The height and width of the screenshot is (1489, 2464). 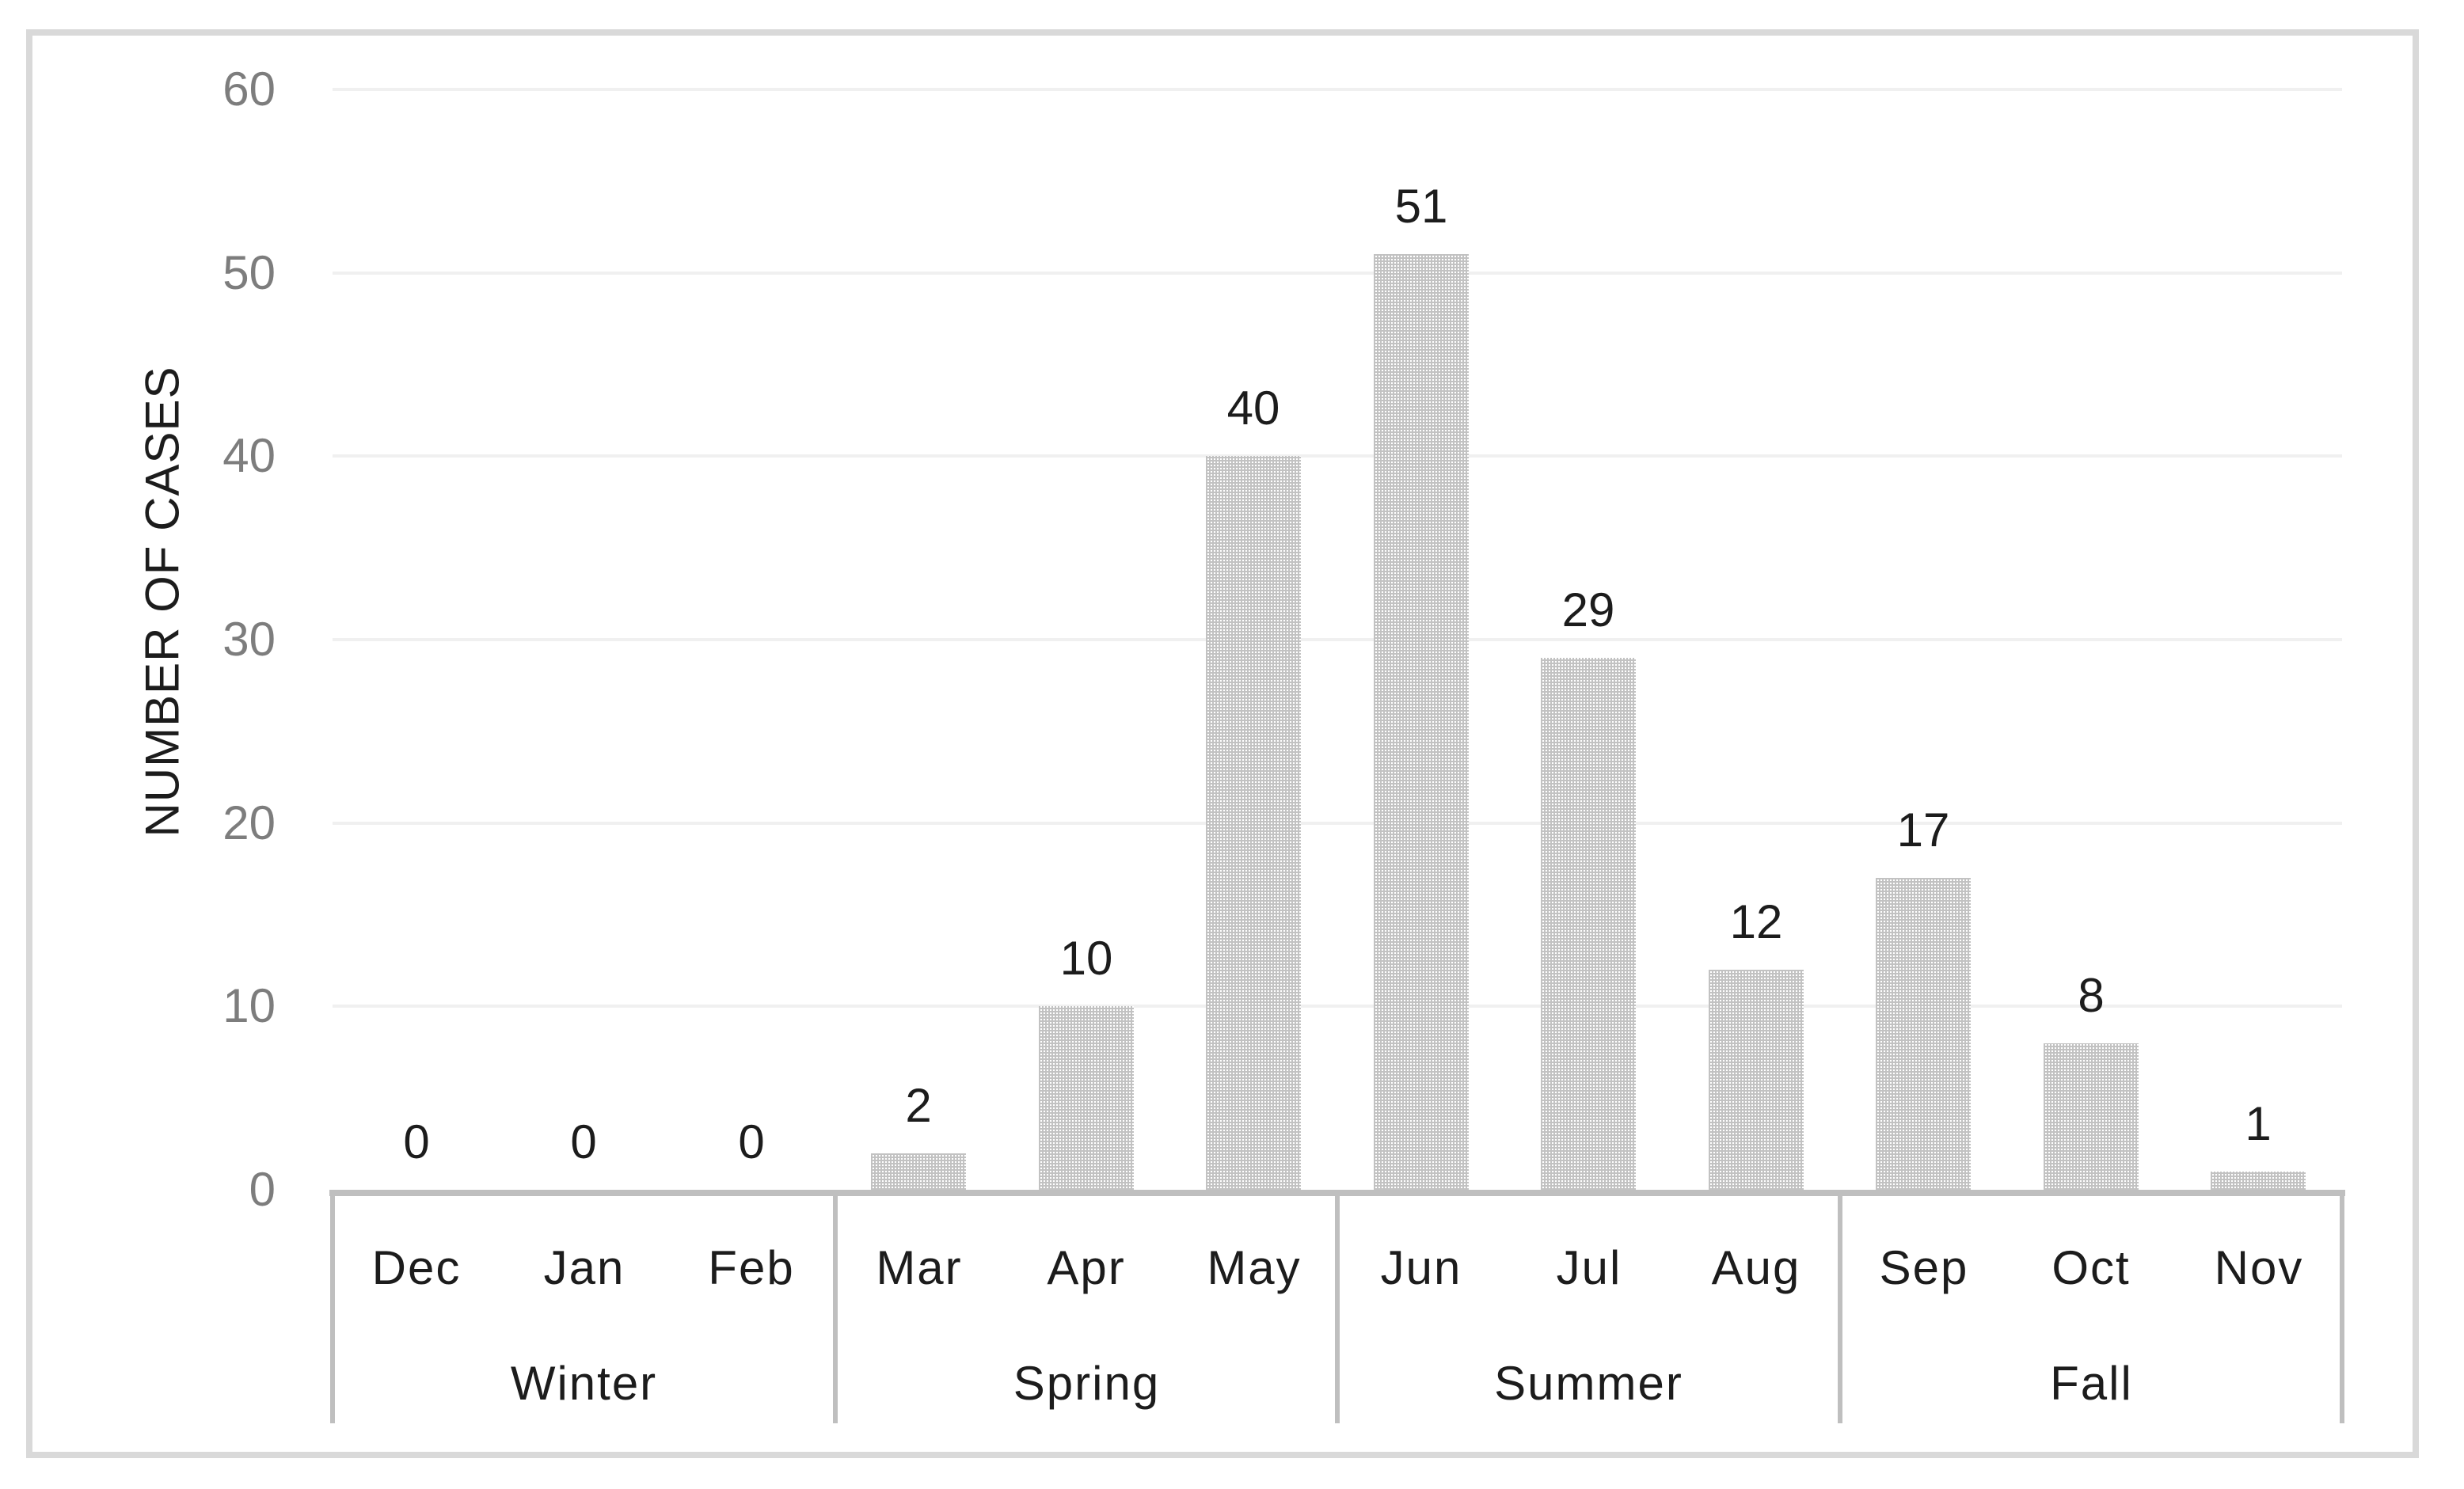 What do you see at coordinates (1421, 722) in the screenshot?
I see `bar-Jun` at bounding box center [1421, 722].